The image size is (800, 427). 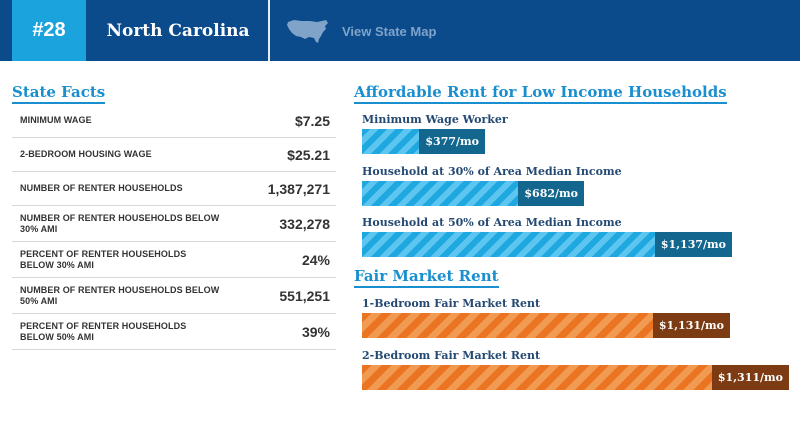 I want to click on bar-value-label: $377/mo, so click(x=452, y=141).